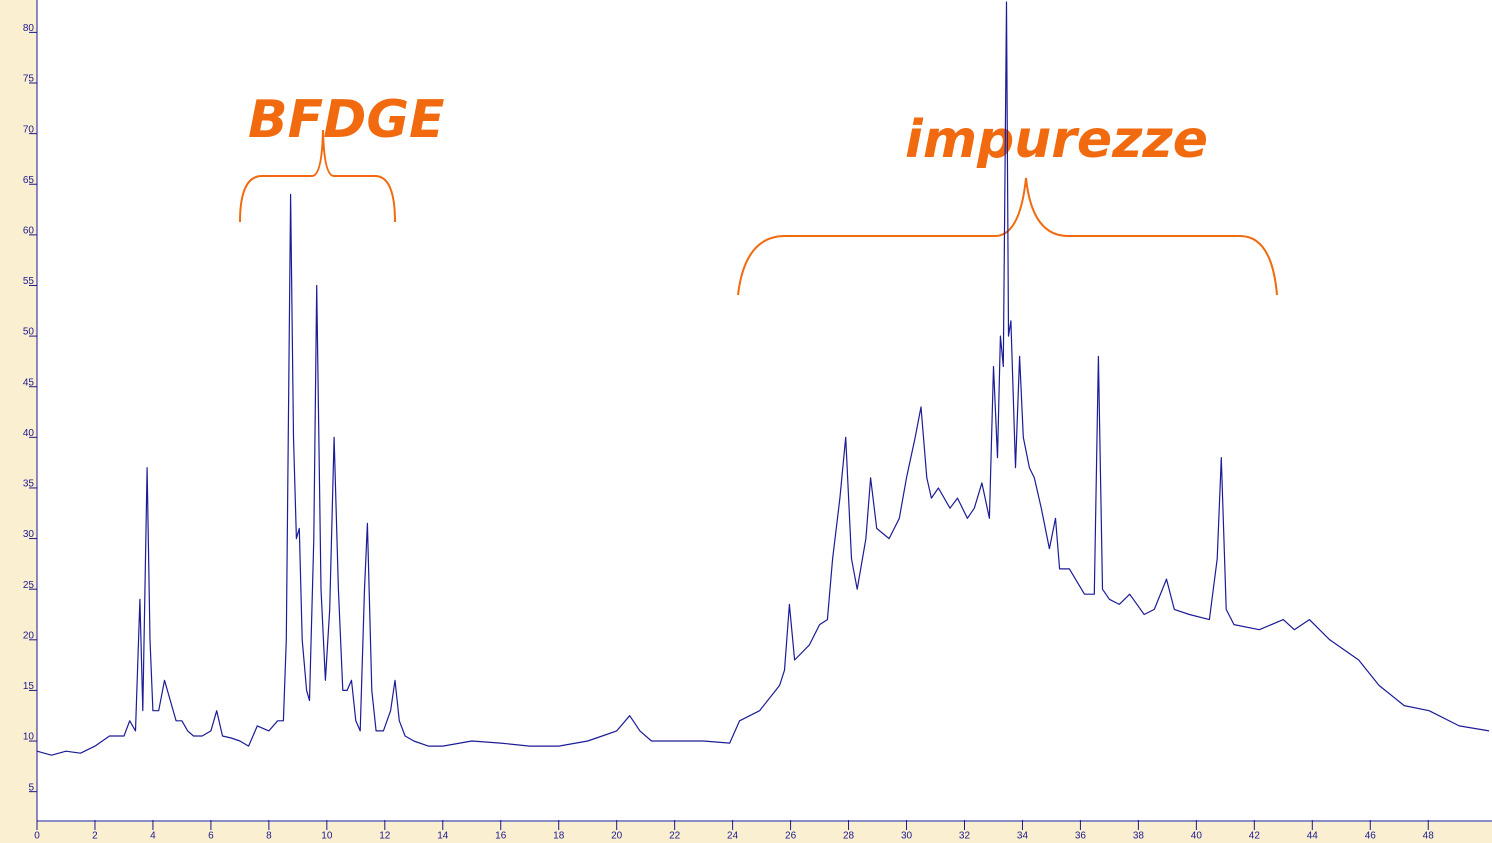 The image size is (1492, 843). I want to click on x-tick-label: 6, so click(211, 836).